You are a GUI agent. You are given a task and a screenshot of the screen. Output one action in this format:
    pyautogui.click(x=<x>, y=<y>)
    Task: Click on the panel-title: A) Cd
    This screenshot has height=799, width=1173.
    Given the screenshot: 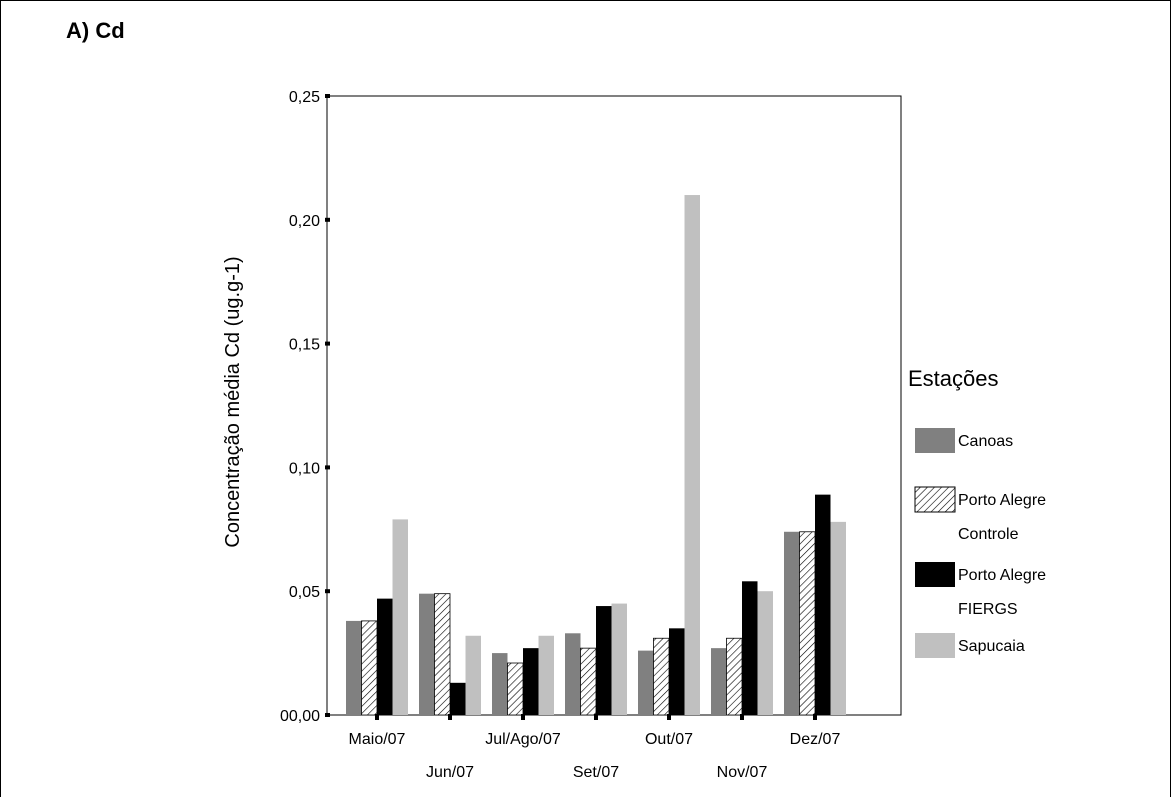 What is the action you would take?
    pyautogui.click(x=95, y=30)
    